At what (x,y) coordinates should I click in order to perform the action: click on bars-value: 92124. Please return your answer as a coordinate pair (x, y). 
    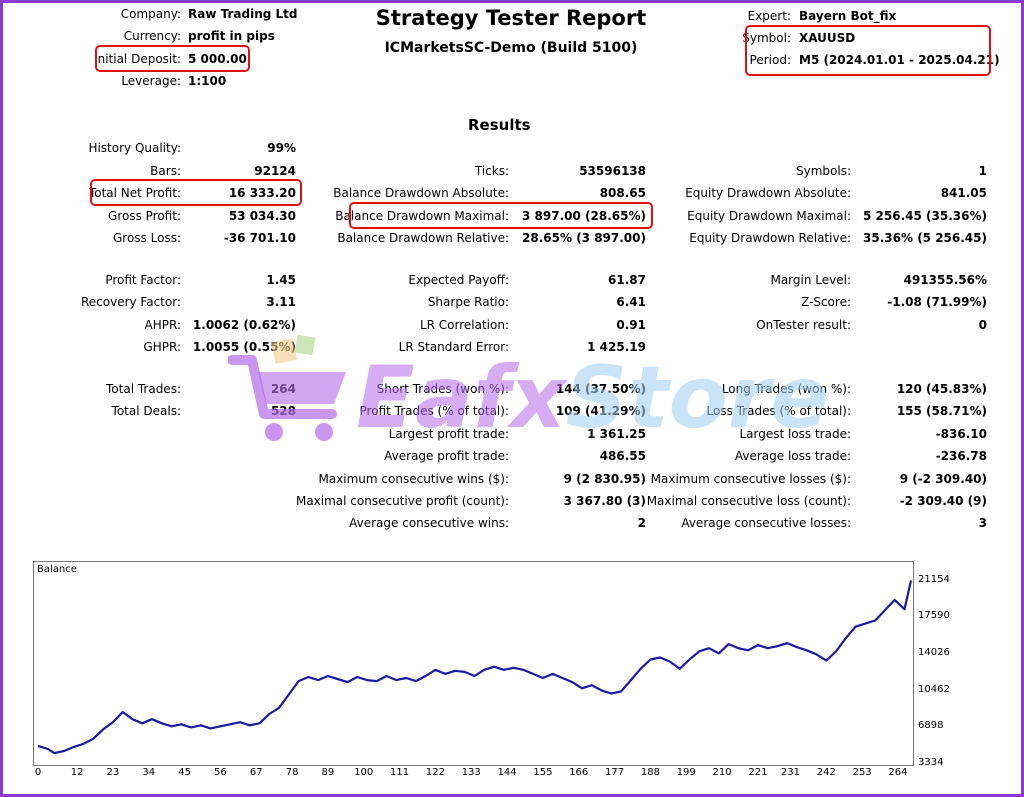
    Looking at the image, I should click on (275, 171).